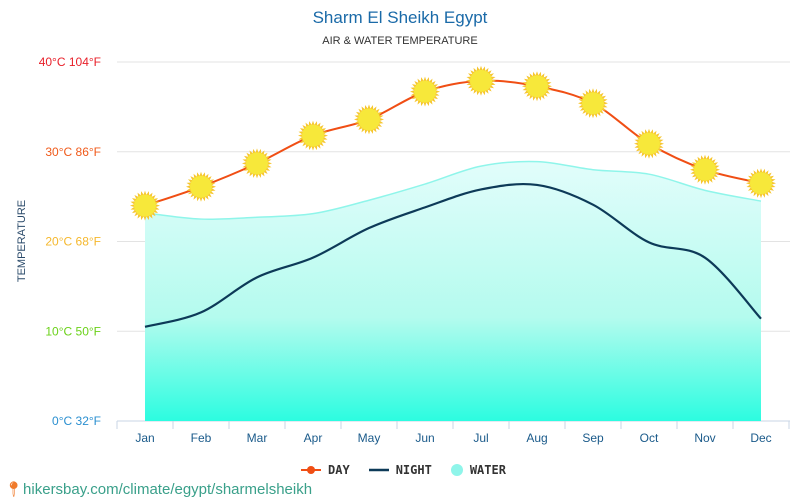 This screenshot has width=800, height=500. I want to click on legend: DAY NIGHT WATER, so click(403, 470).